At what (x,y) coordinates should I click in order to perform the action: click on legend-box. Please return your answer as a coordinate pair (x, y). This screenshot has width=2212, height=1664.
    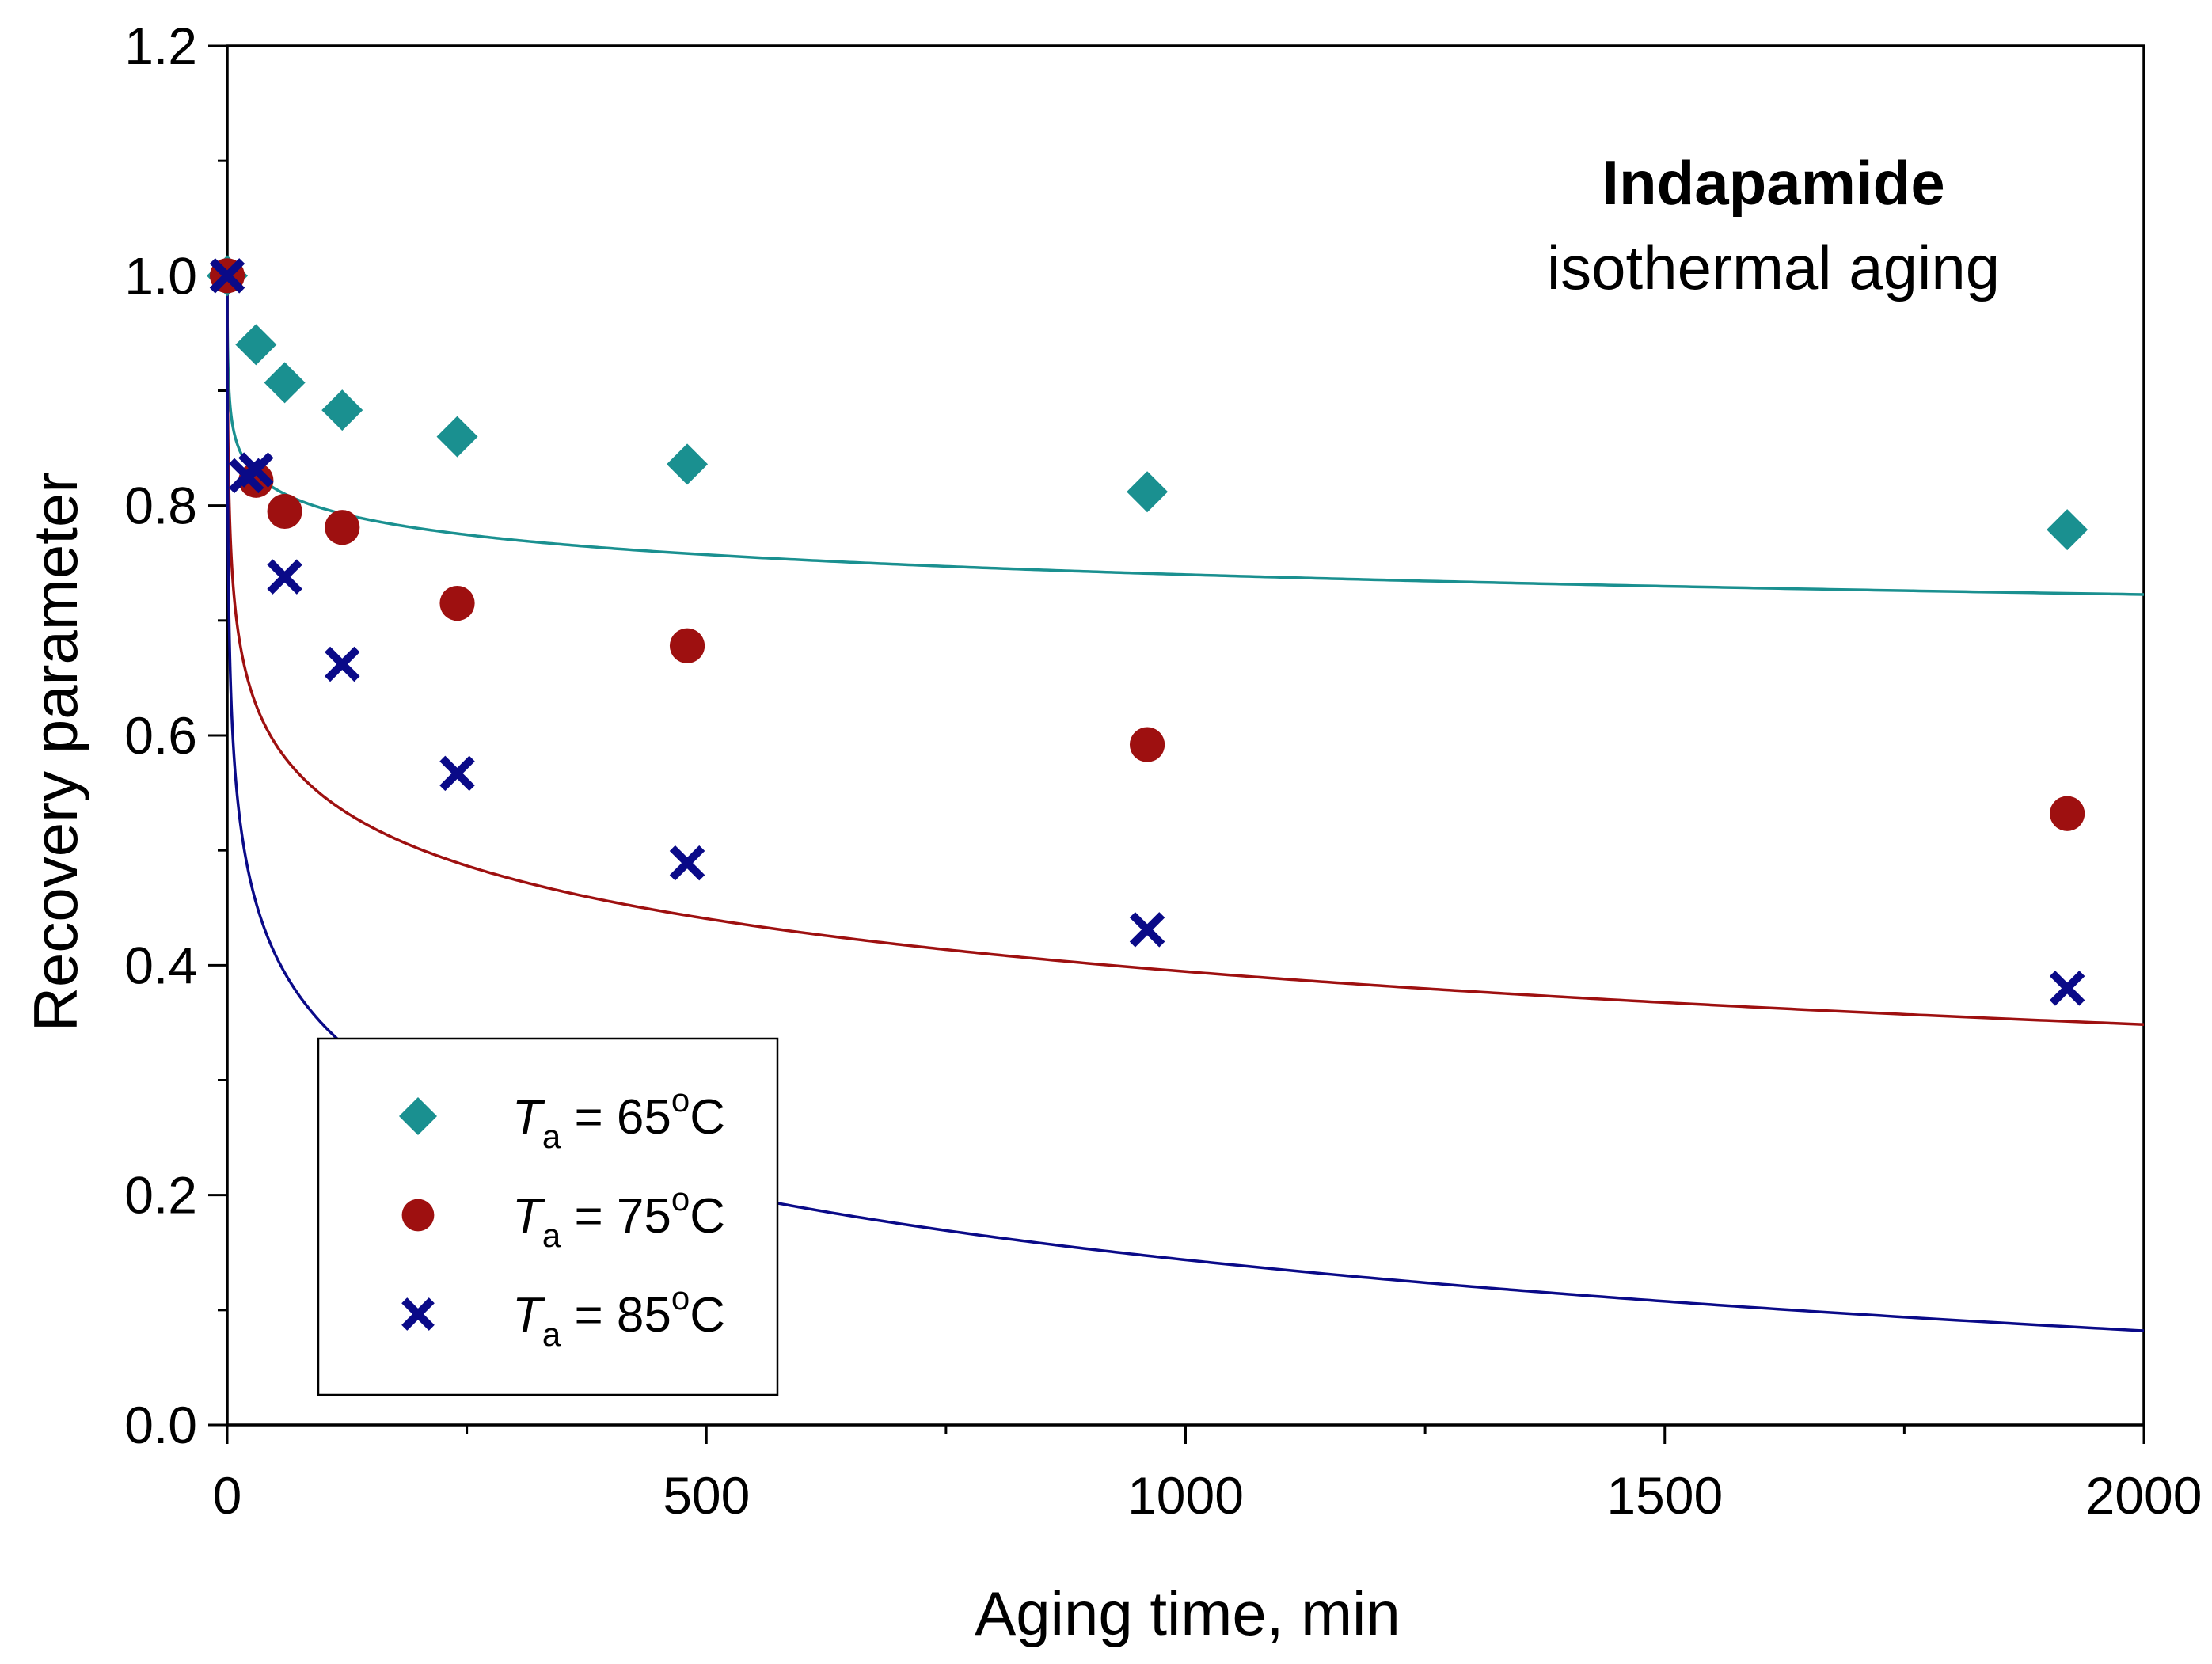
    Looking at the image, I should click on (548, 1216).